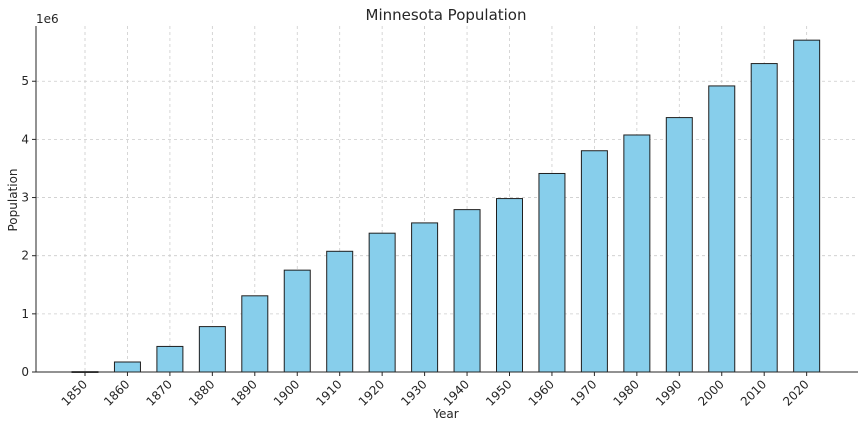 This screenshot has height=429, width=864. Describe the element at coordinates (47, 19) in the screenshot. I see `y-axis-offset-label: 1e6` at that location.